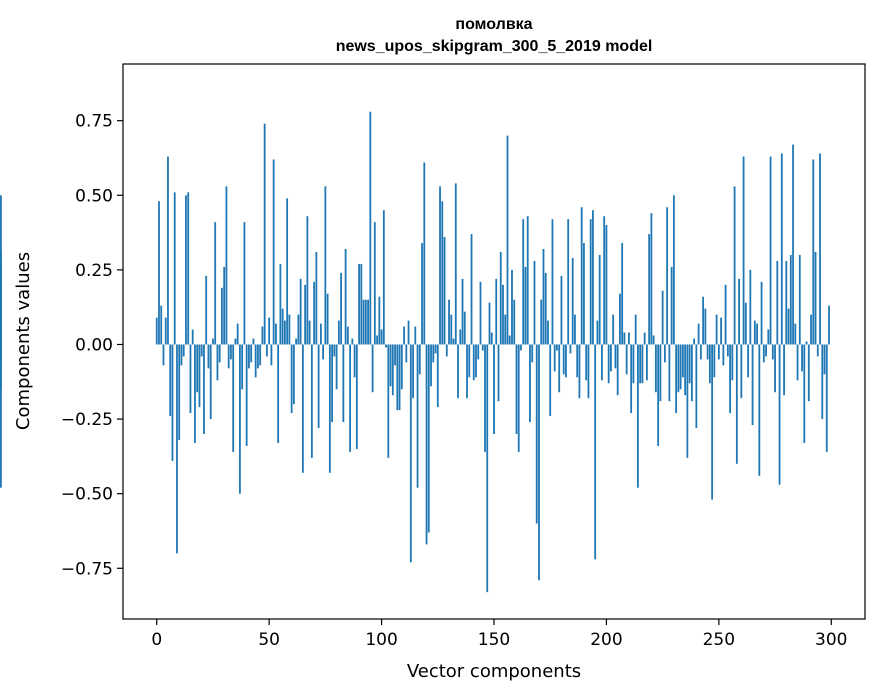  What do you see at coordinates (1, 298) in the screenshot?
I see `bar-undefined` at bounding box center [1, 298].